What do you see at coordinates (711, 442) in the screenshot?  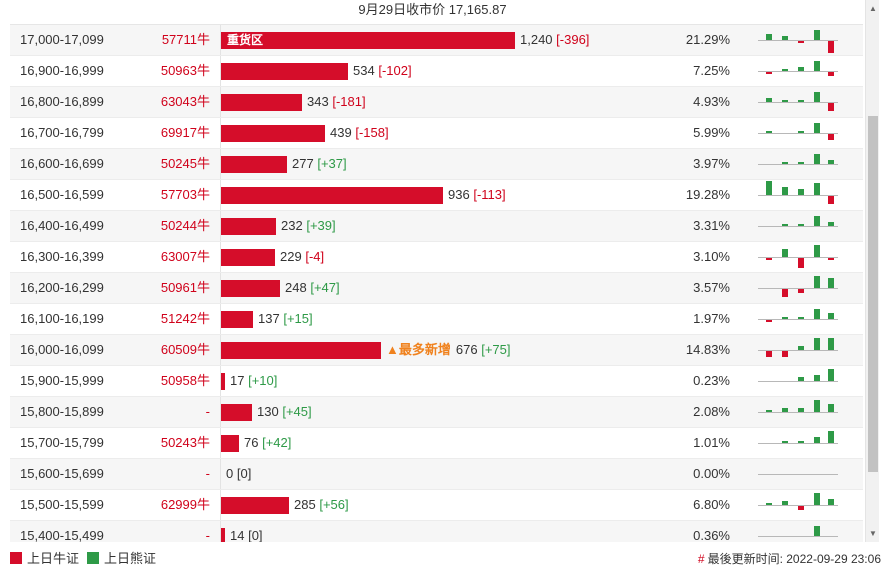 I see `percentage: 1.01%` at bounding box center [711, 442].